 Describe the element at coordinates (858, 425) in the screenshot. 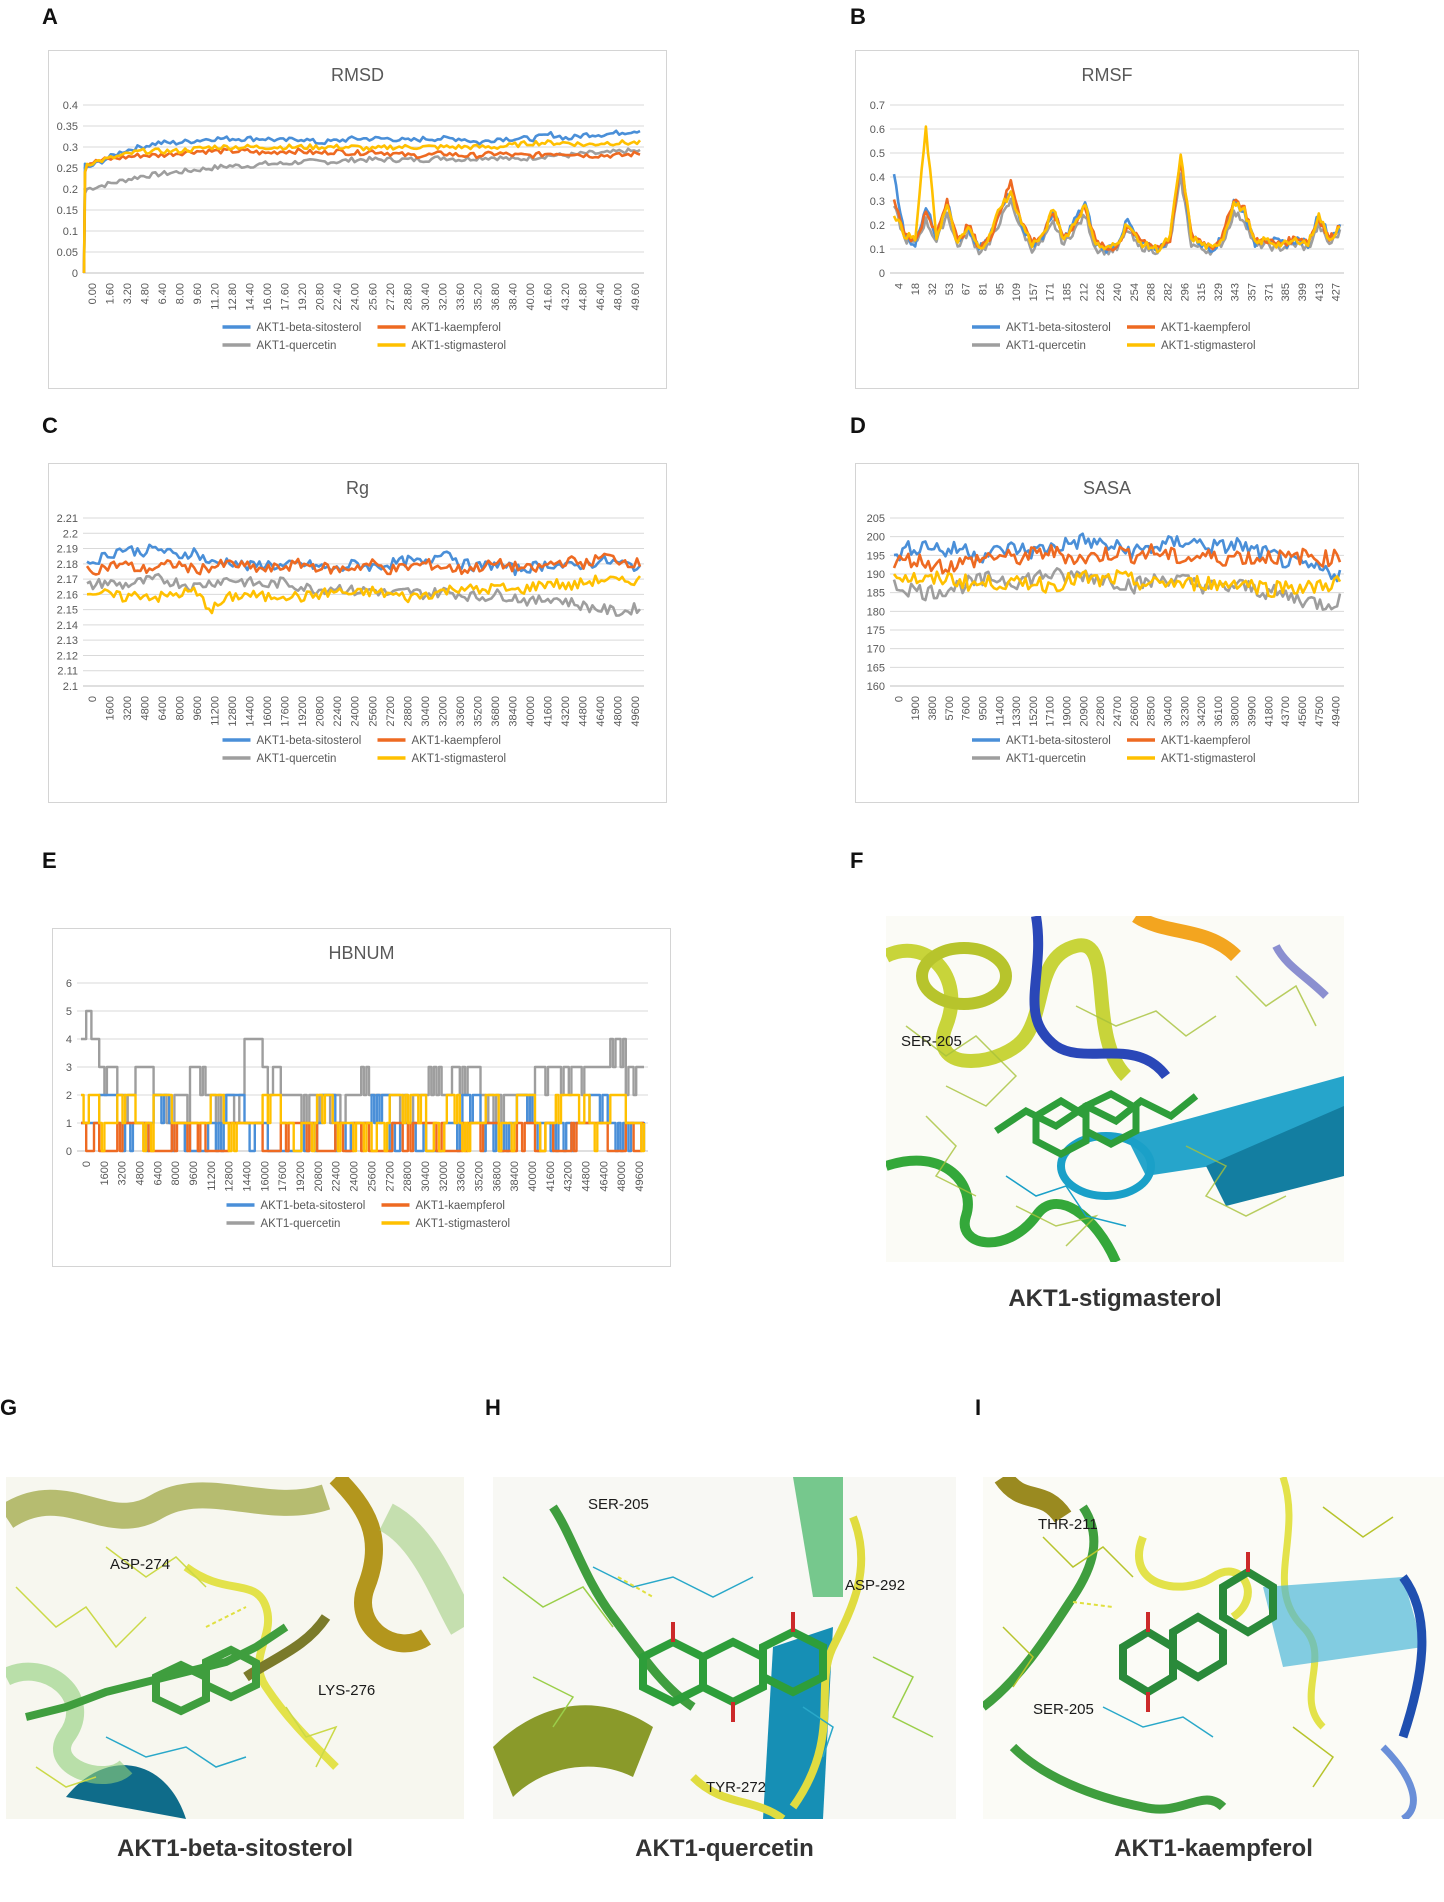

I see `panel-label-d: D` at that location.